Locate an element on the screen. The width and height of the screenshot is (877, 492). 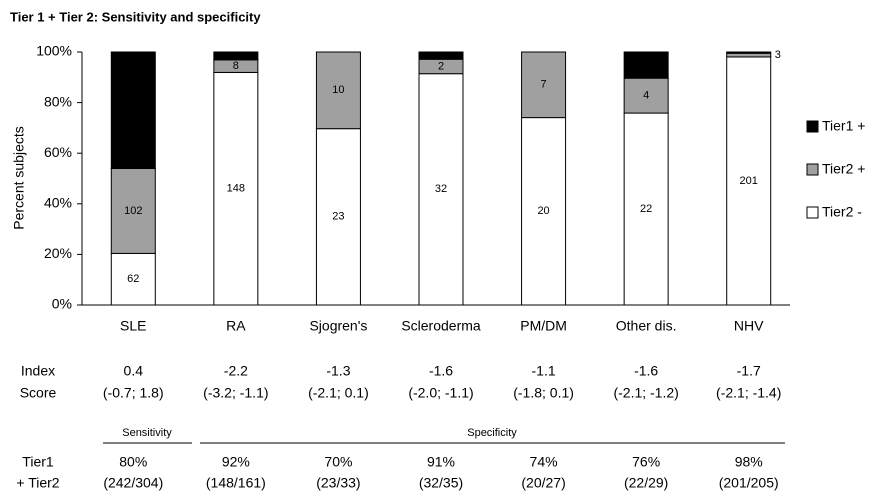
group-header: Specificity is located at coordinates (492, 433).